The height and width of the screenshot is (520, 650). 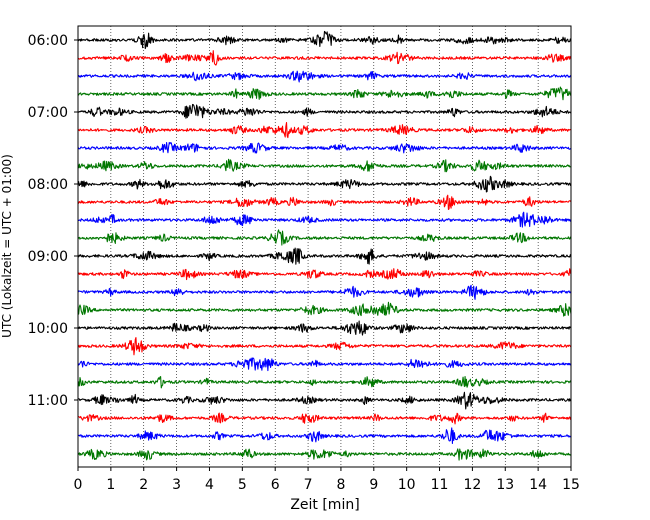 What do you see at coordinates (78, 485) in the screenshot?
I see `x-tick-label: 0` at bounding box center [78, 485].